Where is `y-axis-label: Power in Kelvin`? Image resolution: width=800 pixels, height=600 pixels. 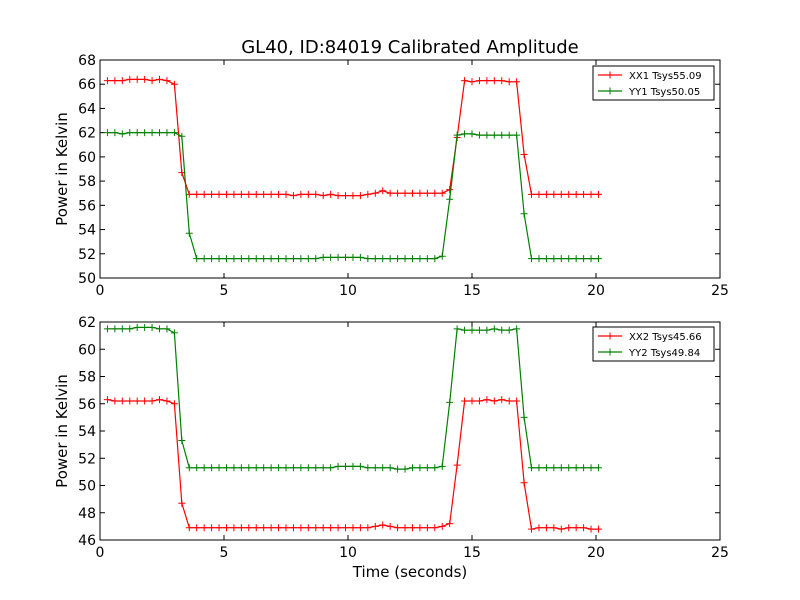
y-axis-label: Power in Kelvin is located at coordinates (62, 169).